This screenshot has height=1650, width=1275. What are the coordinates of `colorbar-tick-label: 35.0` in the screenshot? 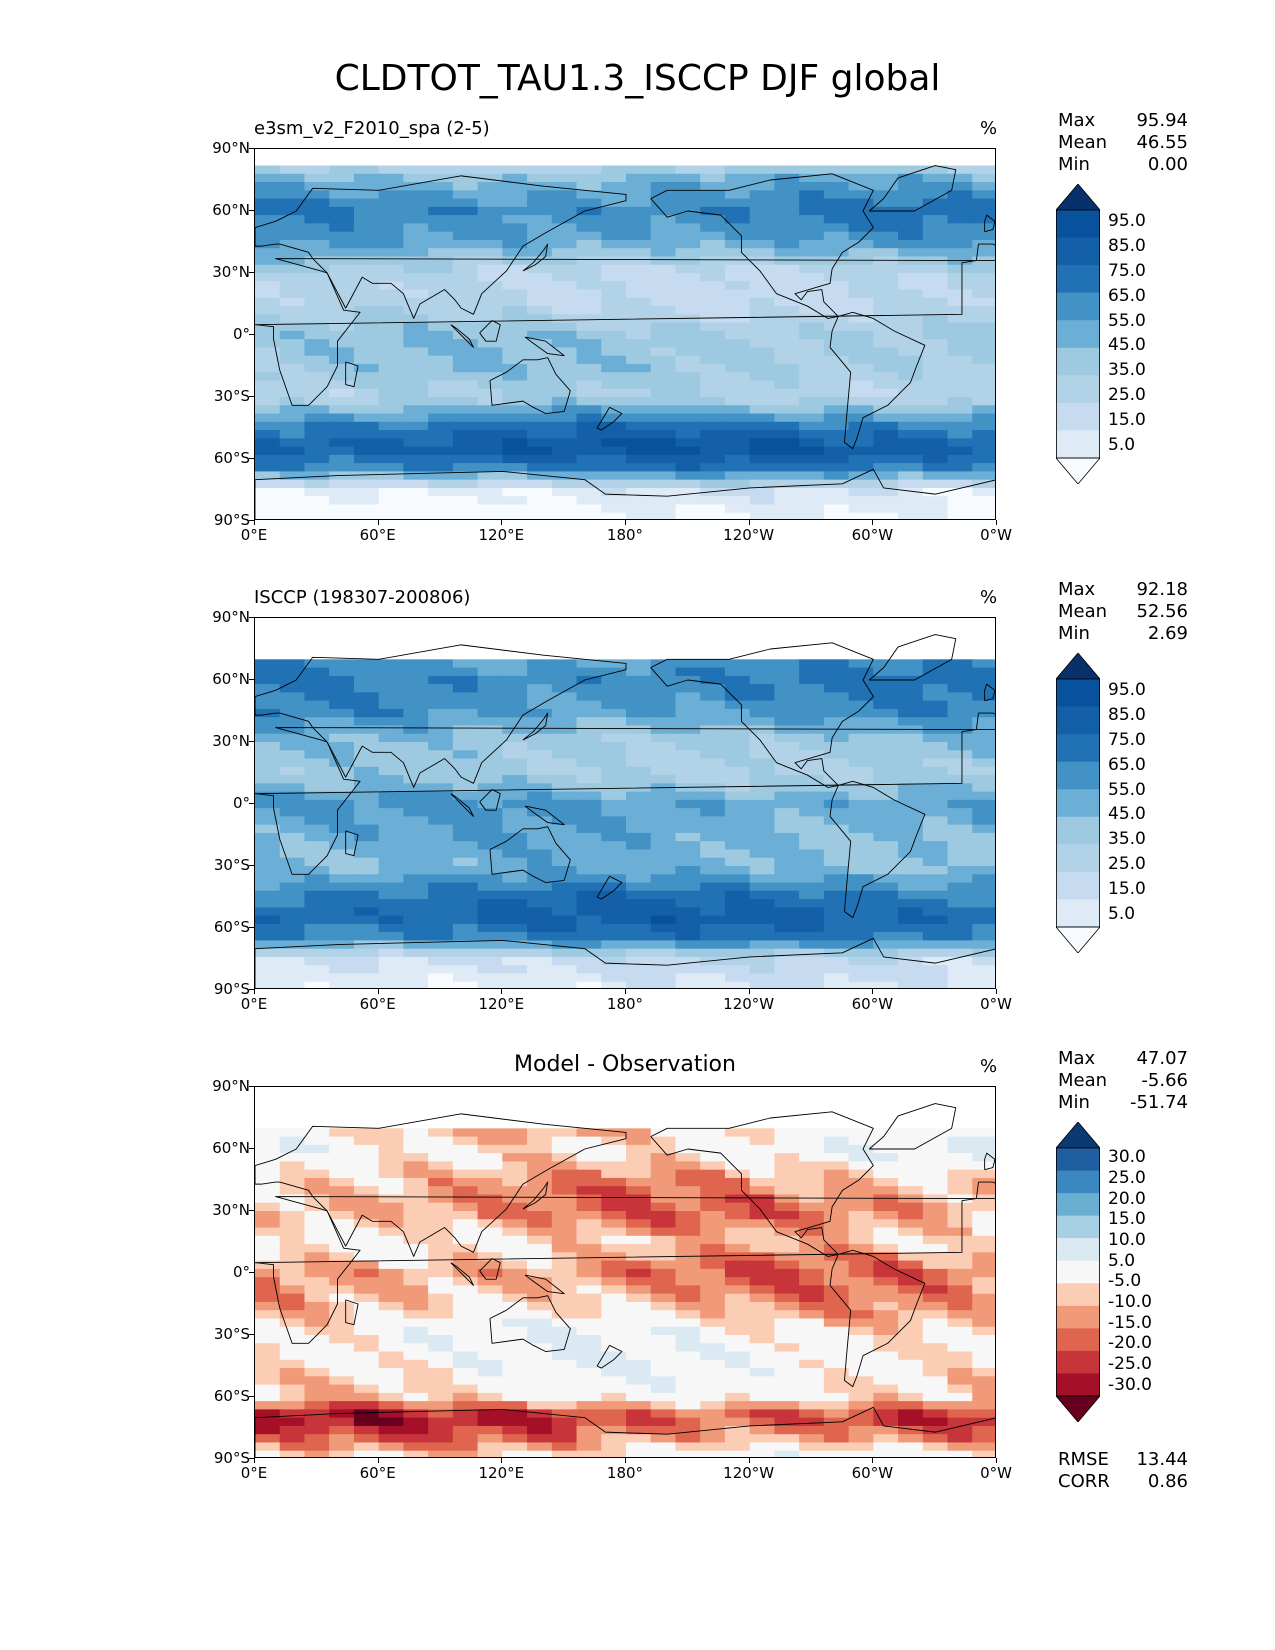 It's located at (1127, 370).